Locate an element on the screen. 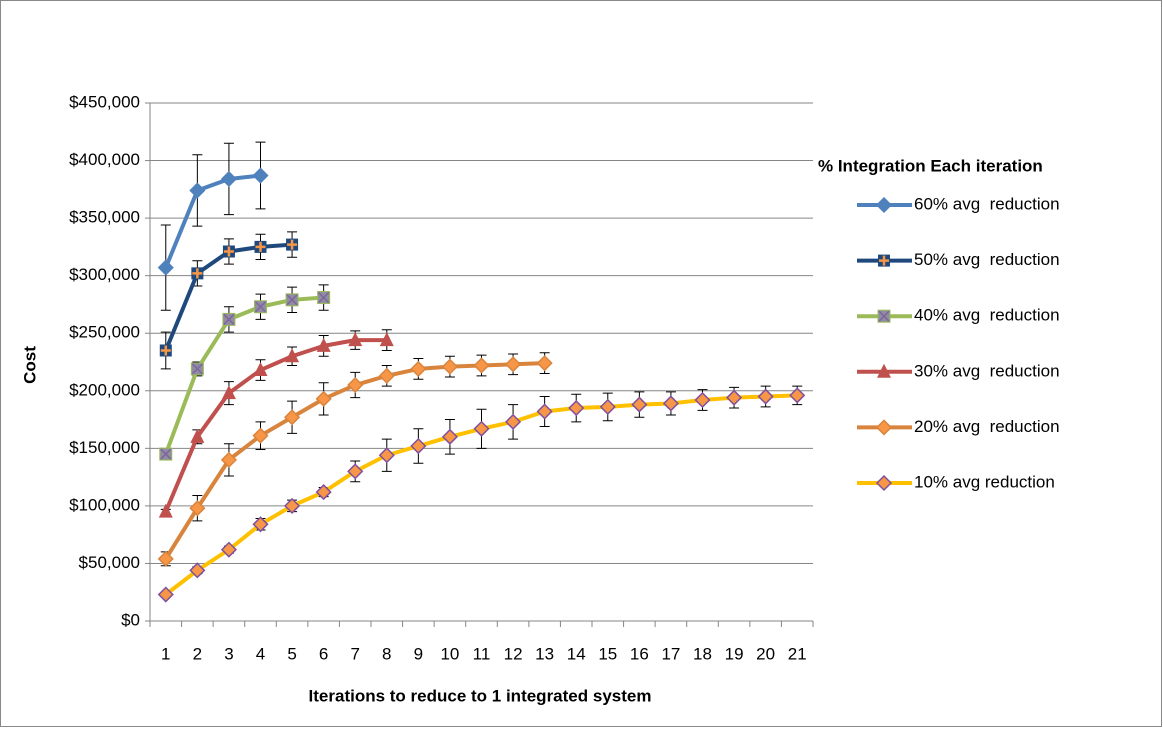 The width and height of the screenshot is (1163, 733). x-tick-label: 12 is located at coordinates (513, 653).